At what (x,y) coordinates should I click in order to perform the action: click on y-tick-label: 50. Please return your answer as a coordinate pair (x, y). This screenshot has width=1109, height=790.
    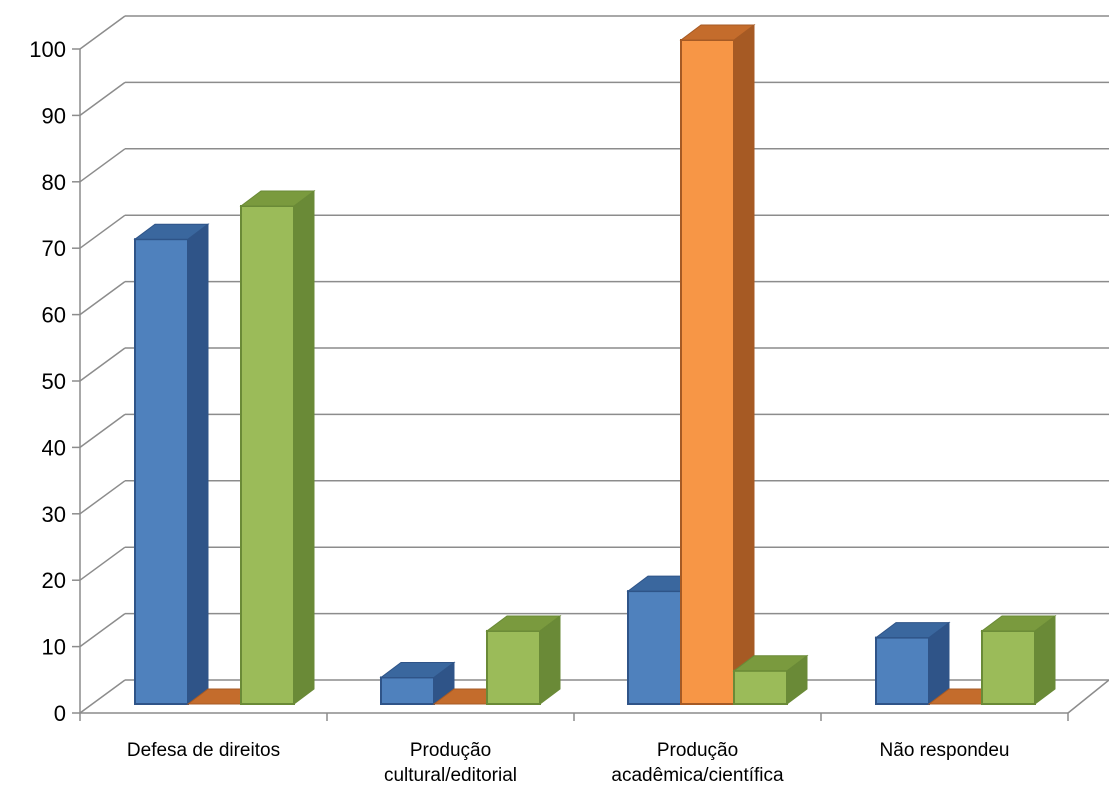
    Looking at the image, I should click on (54, 381).